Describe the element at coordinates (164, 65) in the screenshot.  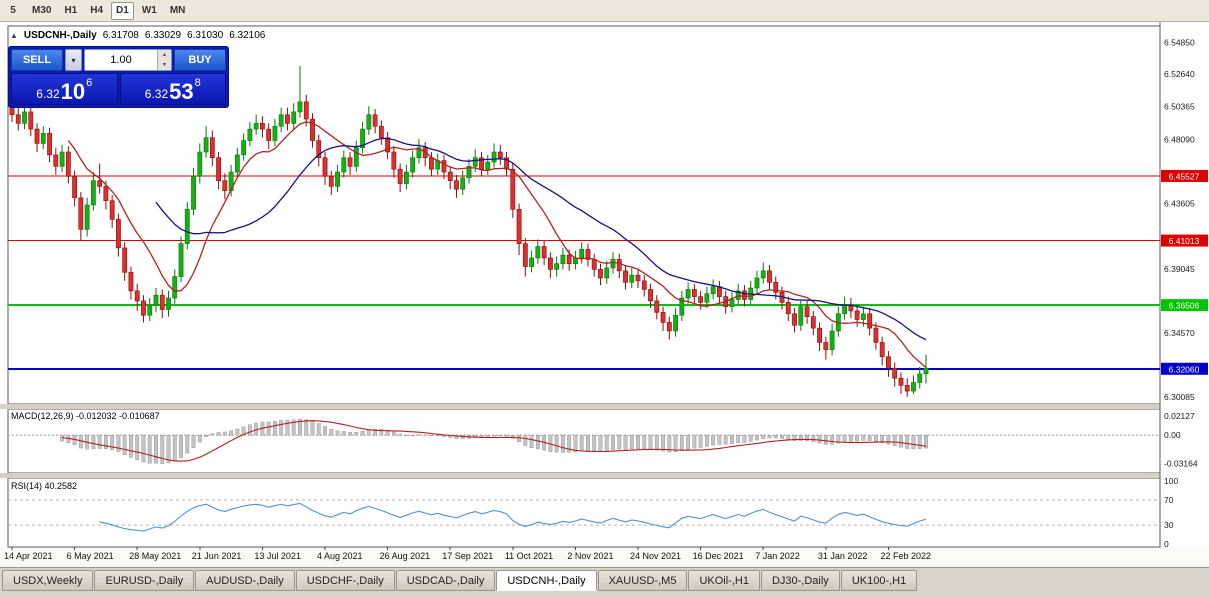
I see `volume-down-button: ▾` at that location.